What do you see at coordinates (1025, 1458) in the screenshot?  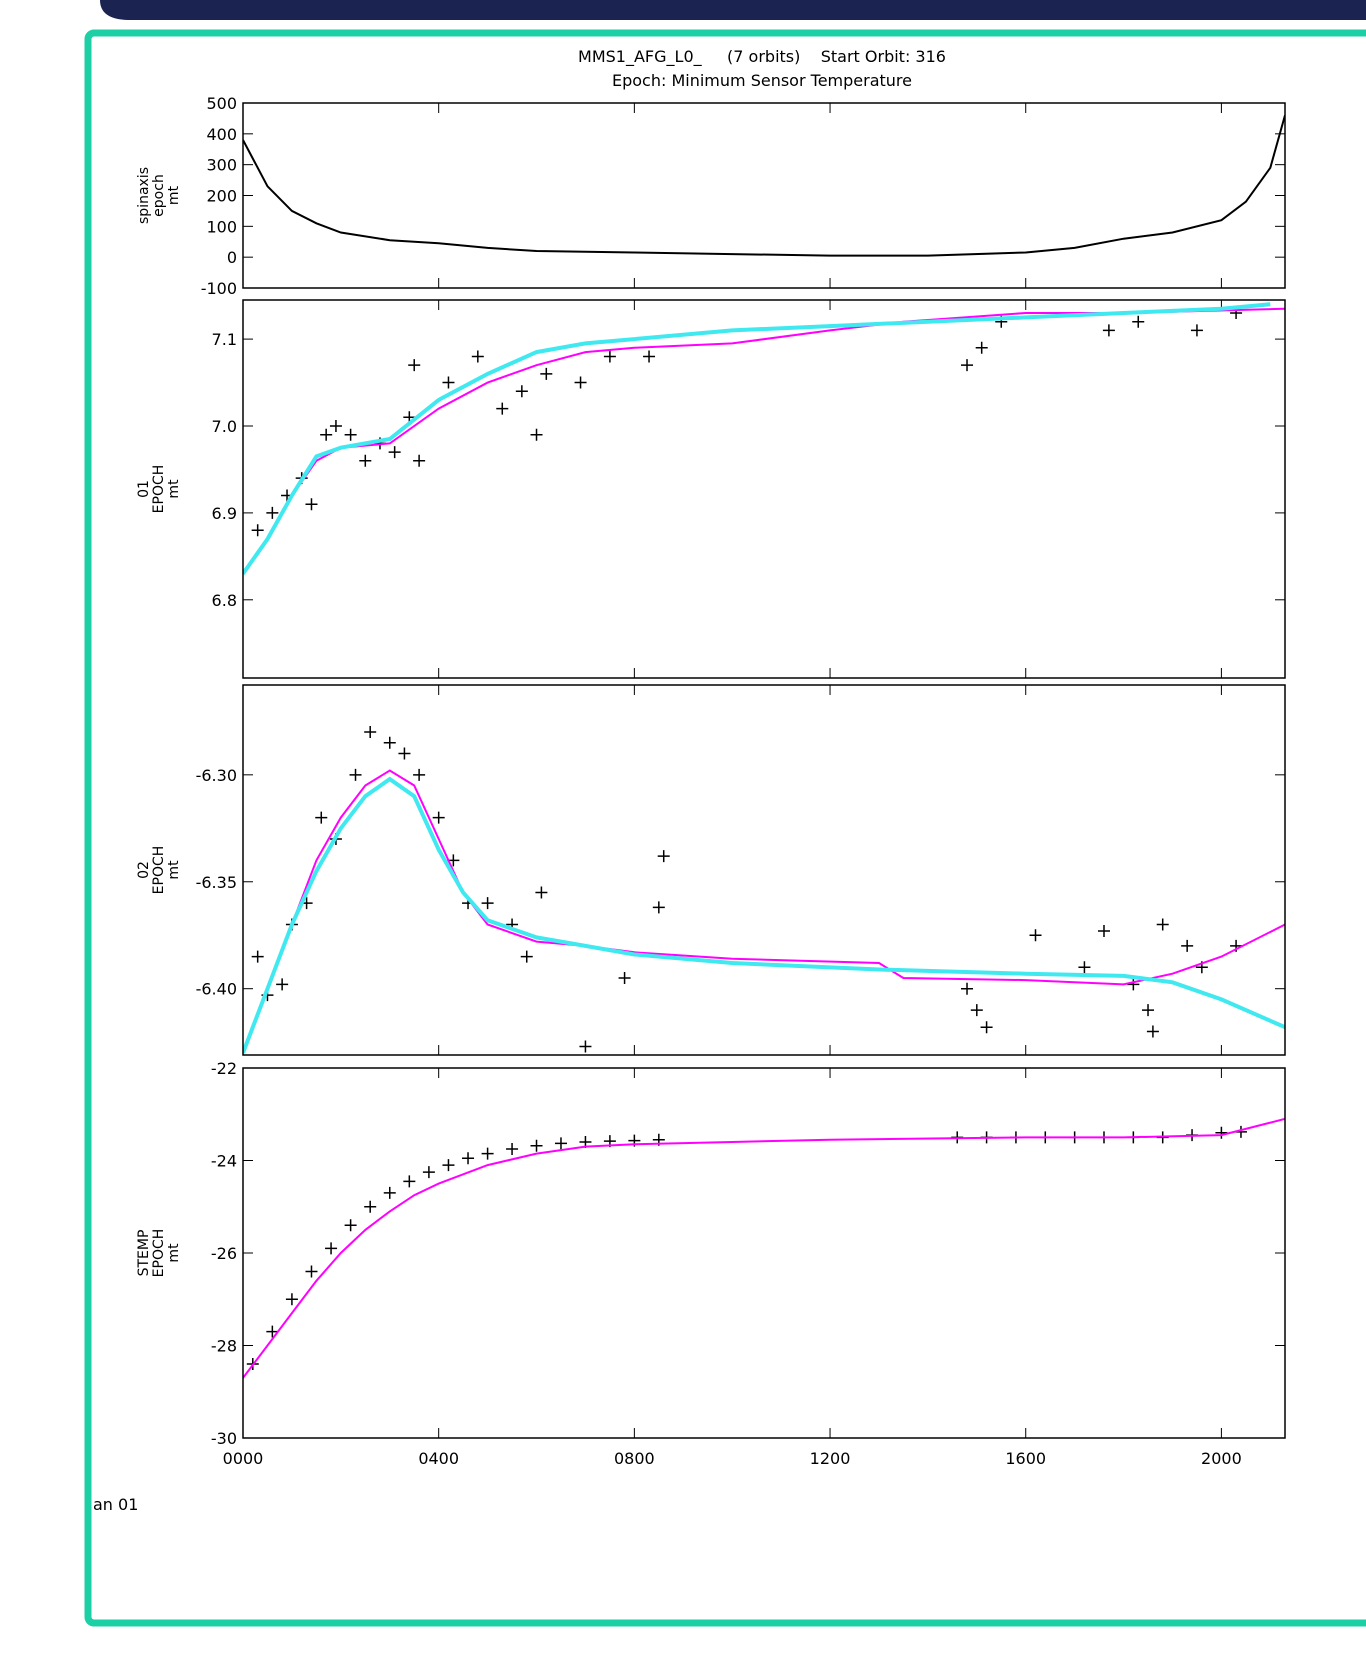 I see `x-tick-label: 1600` at bounding box center [1025, 1458].